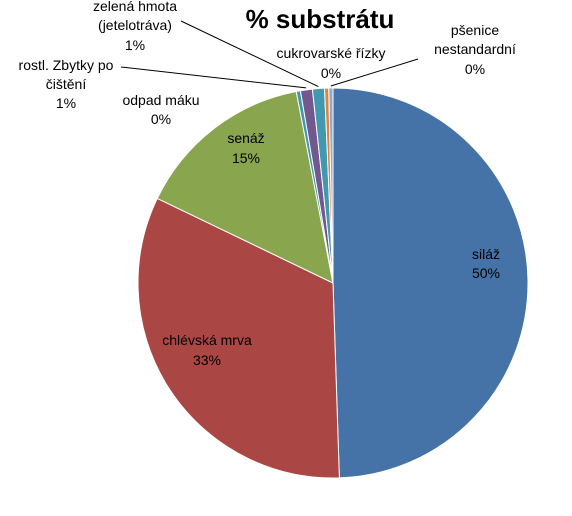 The image size is (572, 516). What do you see at coordinates (135, 25) in the screenshot?
I see `slice-label-zelena-hmota-line2: (jetelotráva)` at bounding box center [135, 25].